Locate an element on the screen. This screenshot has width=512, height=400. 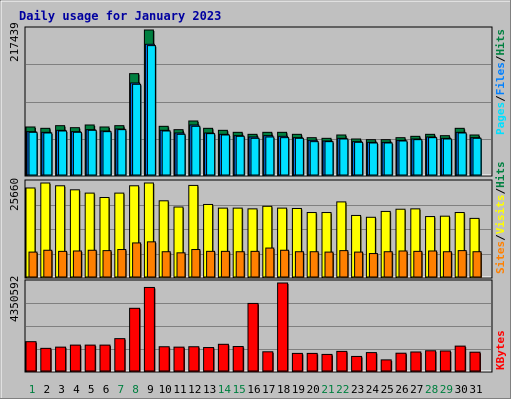
day-label: 4 is located at coordinates (76, 389).